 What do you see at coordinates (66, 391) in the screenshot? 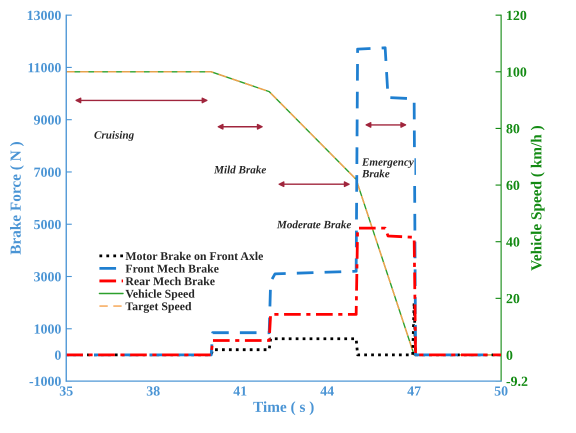
I see `x-tick-label: 35` at bounding box center [66, 391].